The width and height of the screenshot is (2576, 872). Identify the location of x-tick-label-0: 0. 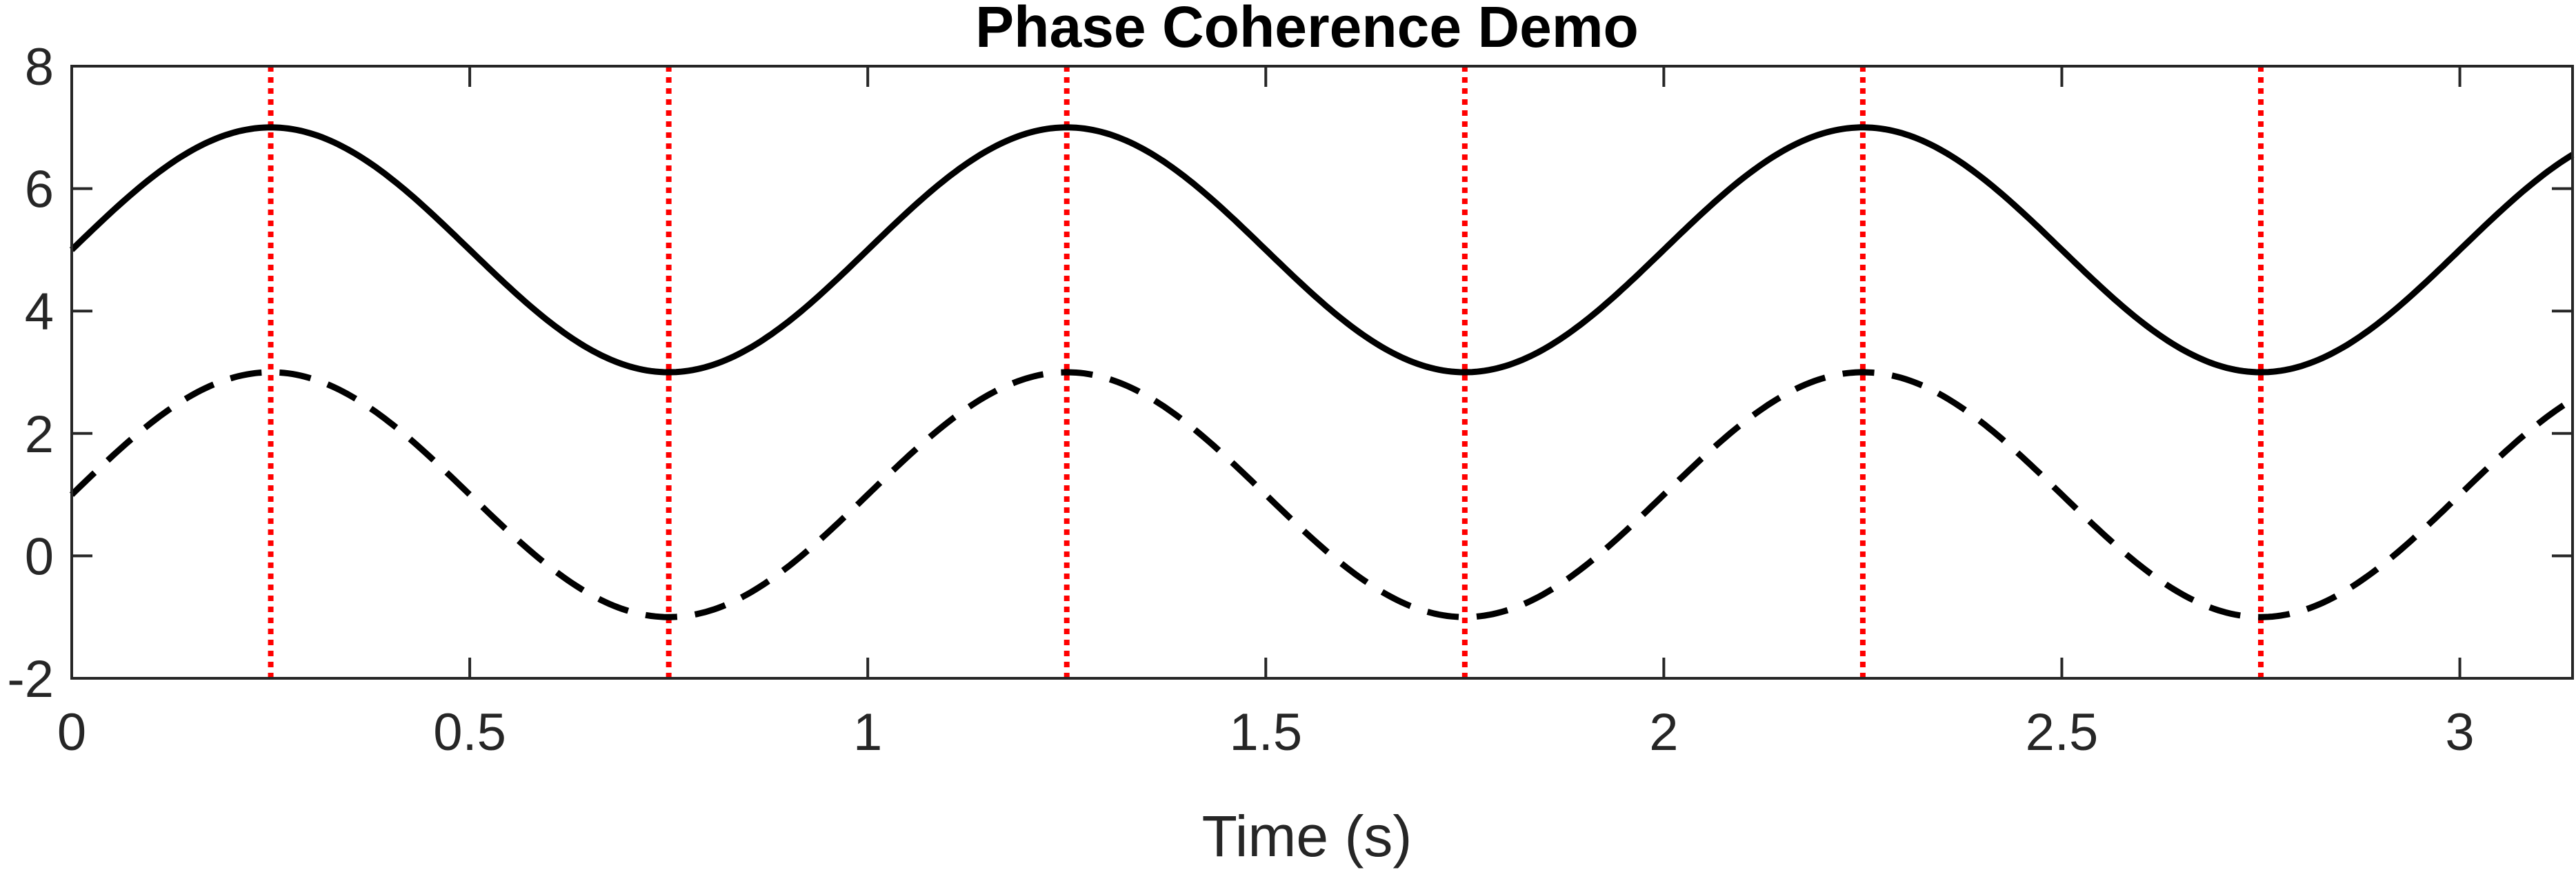
(71, 732).